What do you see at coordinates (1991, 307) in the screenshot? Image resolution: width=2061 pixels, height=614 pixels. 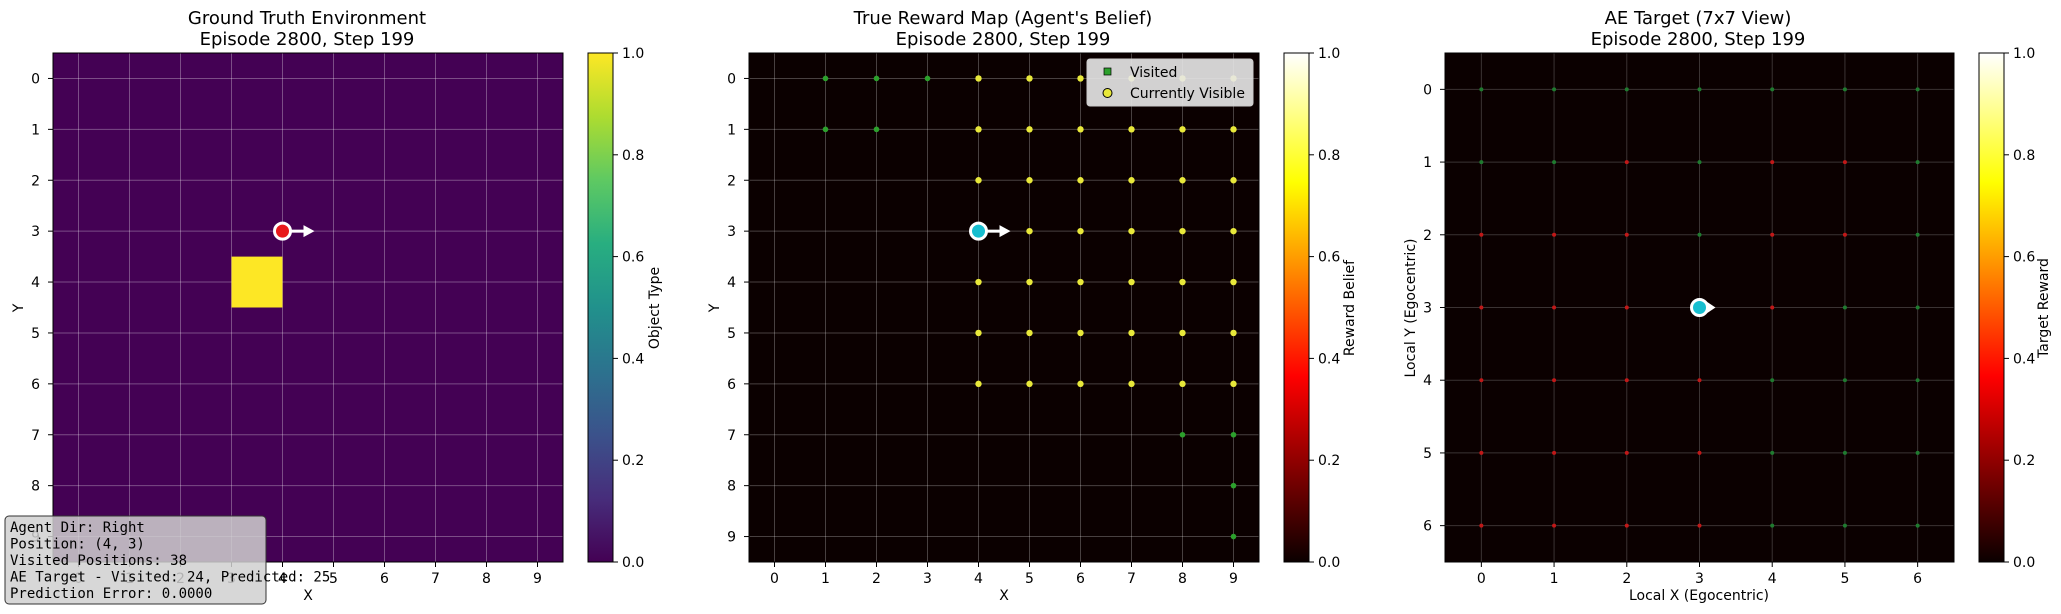 I see `panel3-colorbar` at bounding box center [1991, 307].